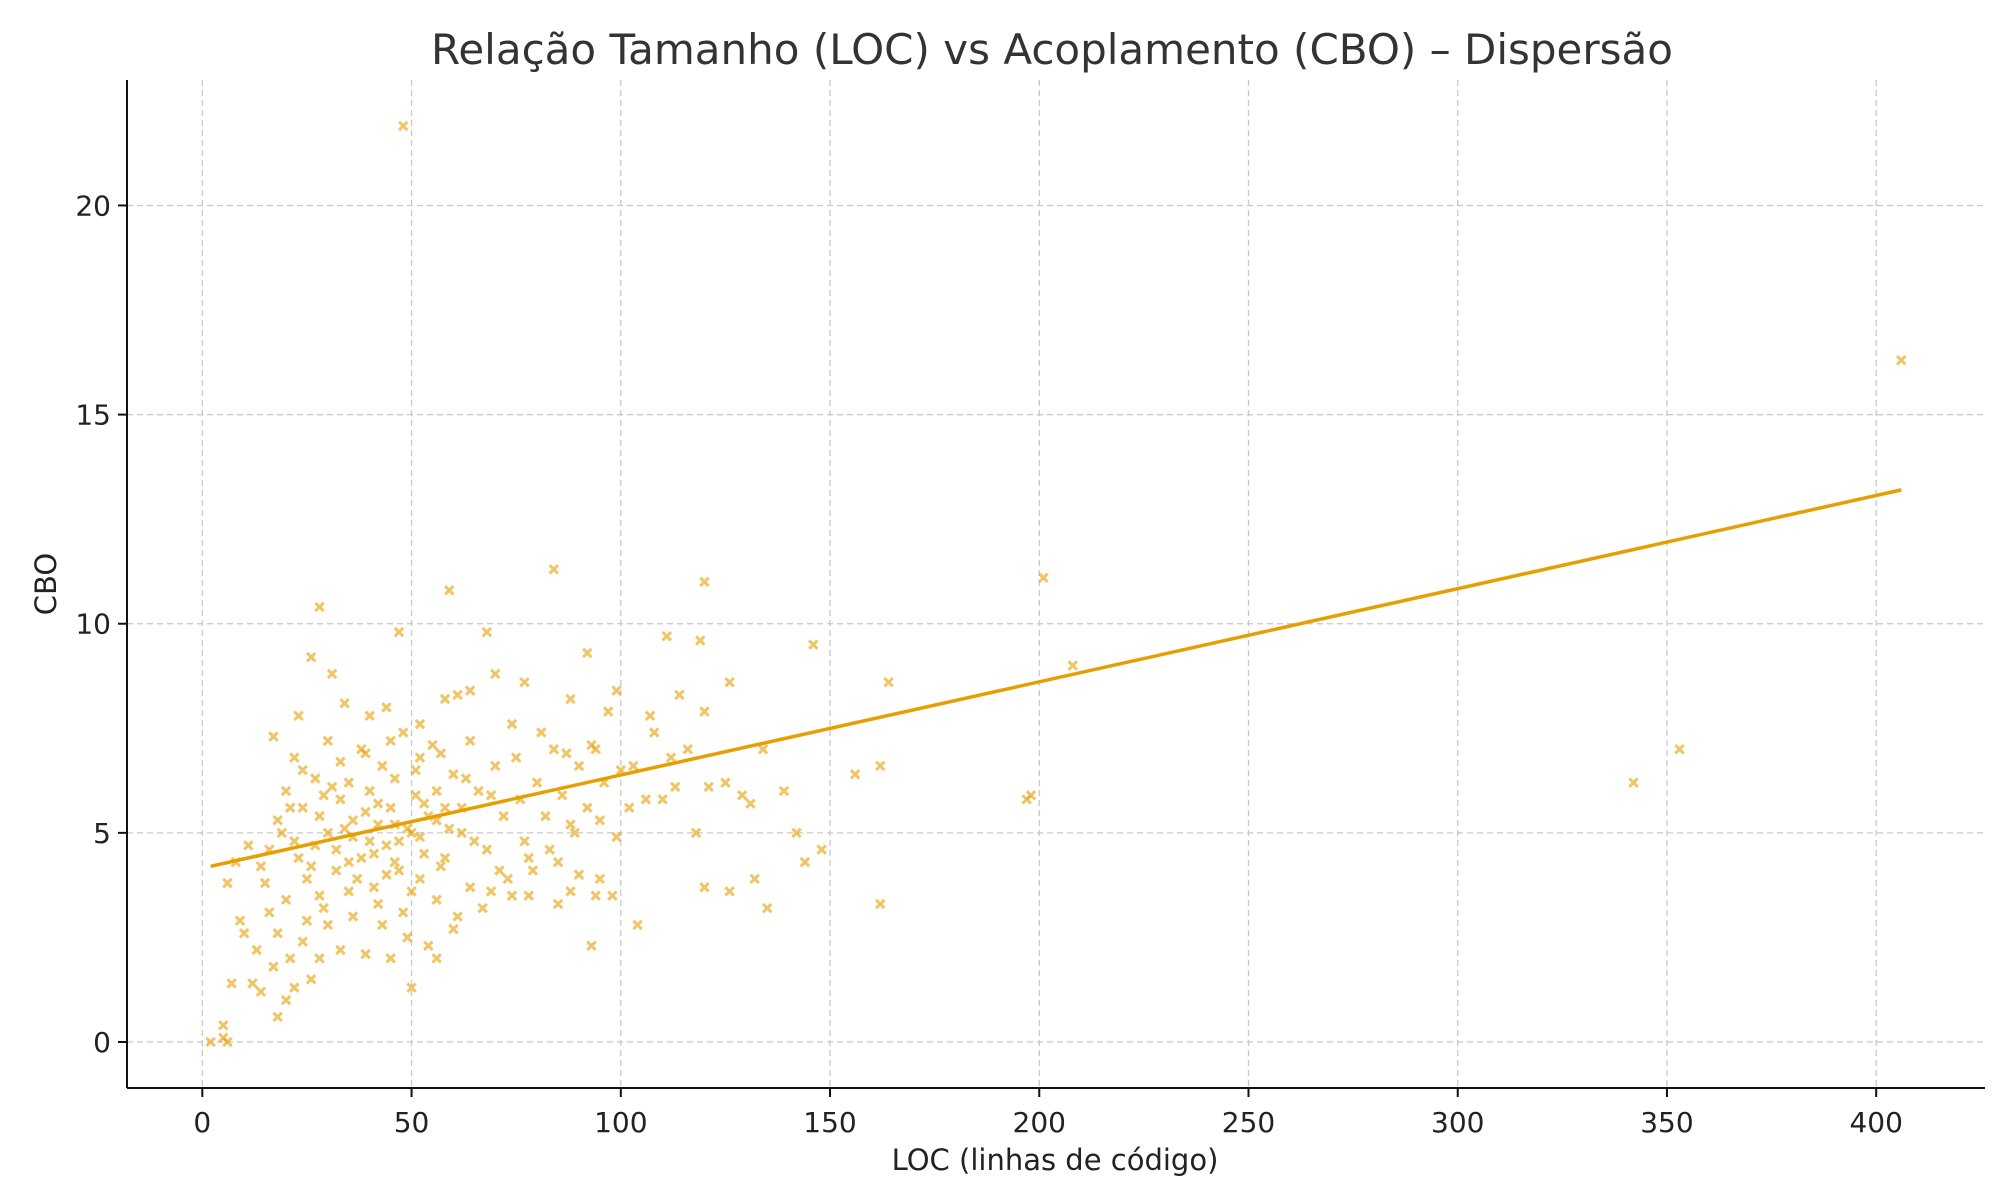 Image resolution: width=2000 pixels, height=1200 pixels. I want to click on x-tick-label: 350, so click(1666, 1122).